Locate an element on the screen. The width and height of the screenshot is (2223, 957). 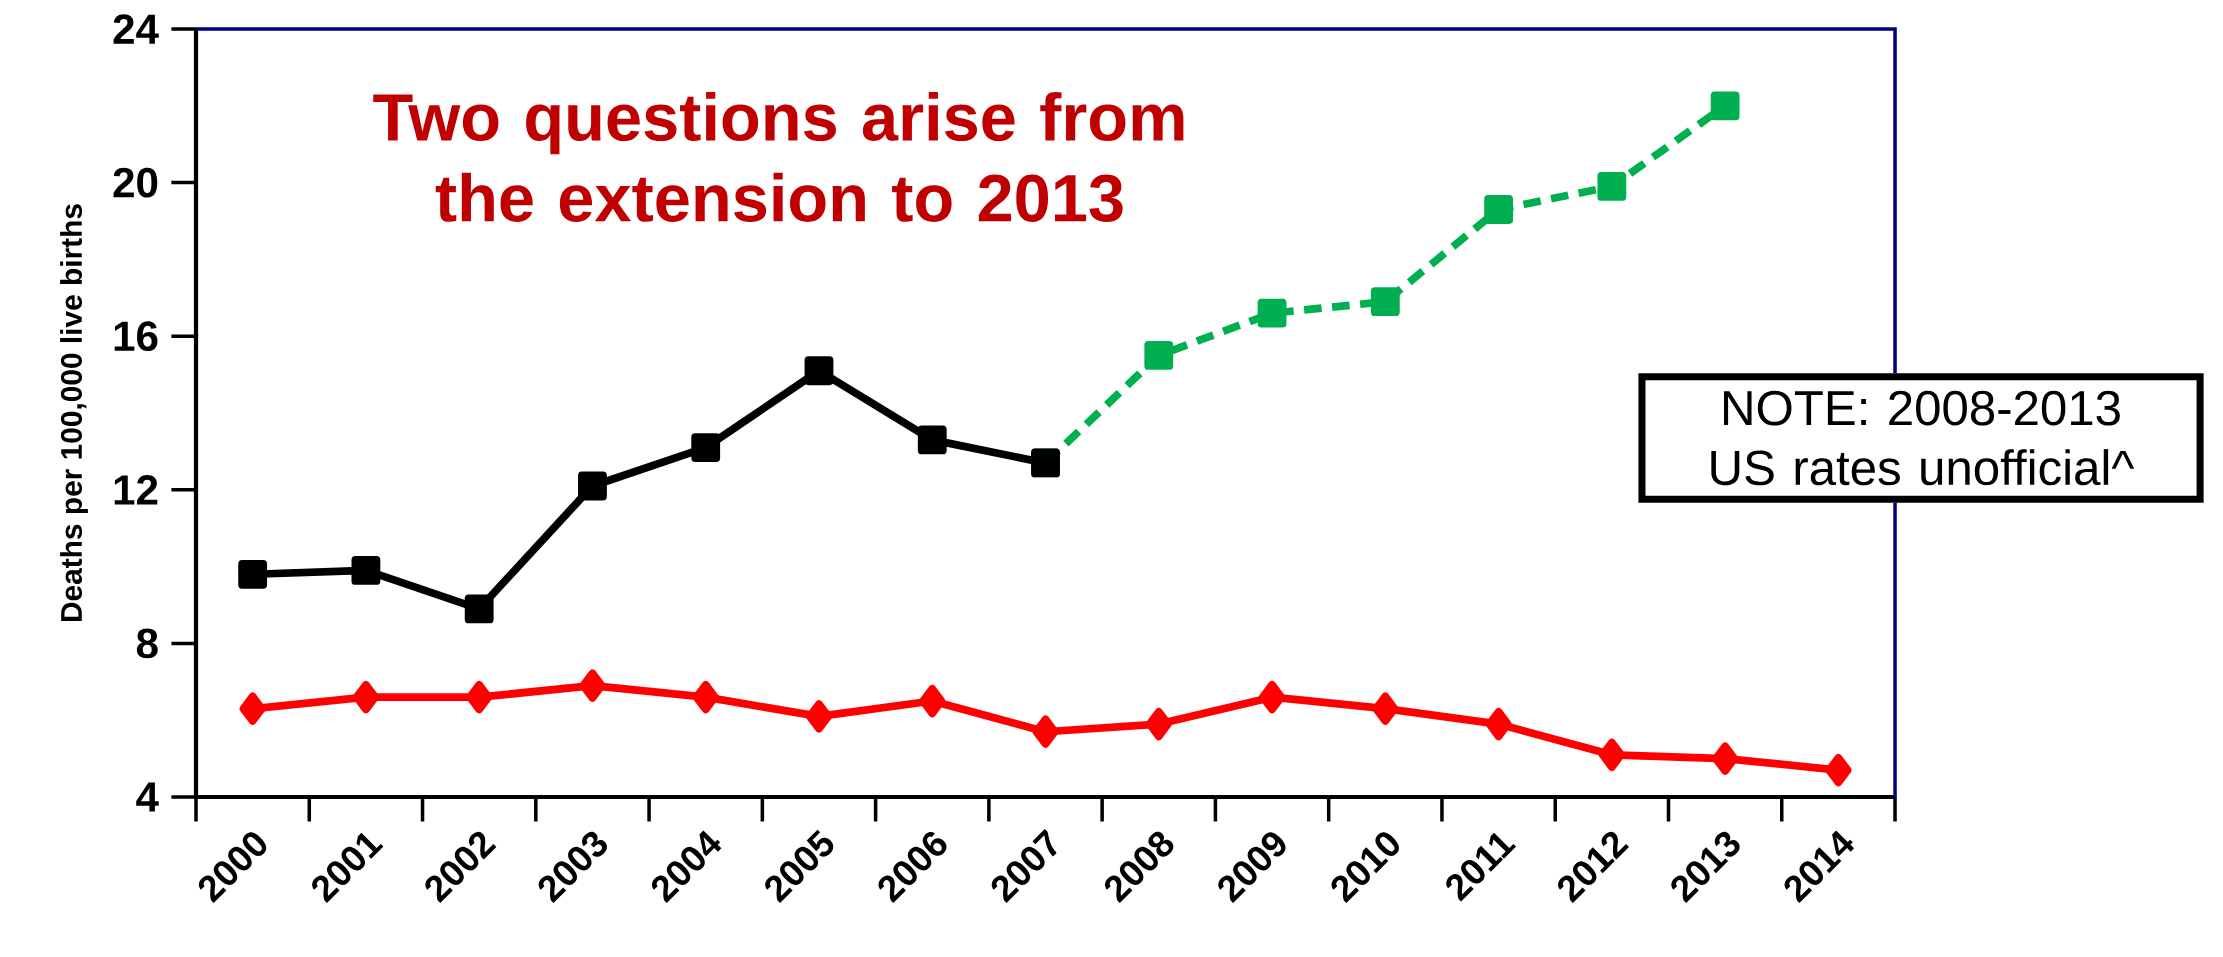
y-axis-title: Deaths per 100,000 live births is located at coordinates (74, 413).